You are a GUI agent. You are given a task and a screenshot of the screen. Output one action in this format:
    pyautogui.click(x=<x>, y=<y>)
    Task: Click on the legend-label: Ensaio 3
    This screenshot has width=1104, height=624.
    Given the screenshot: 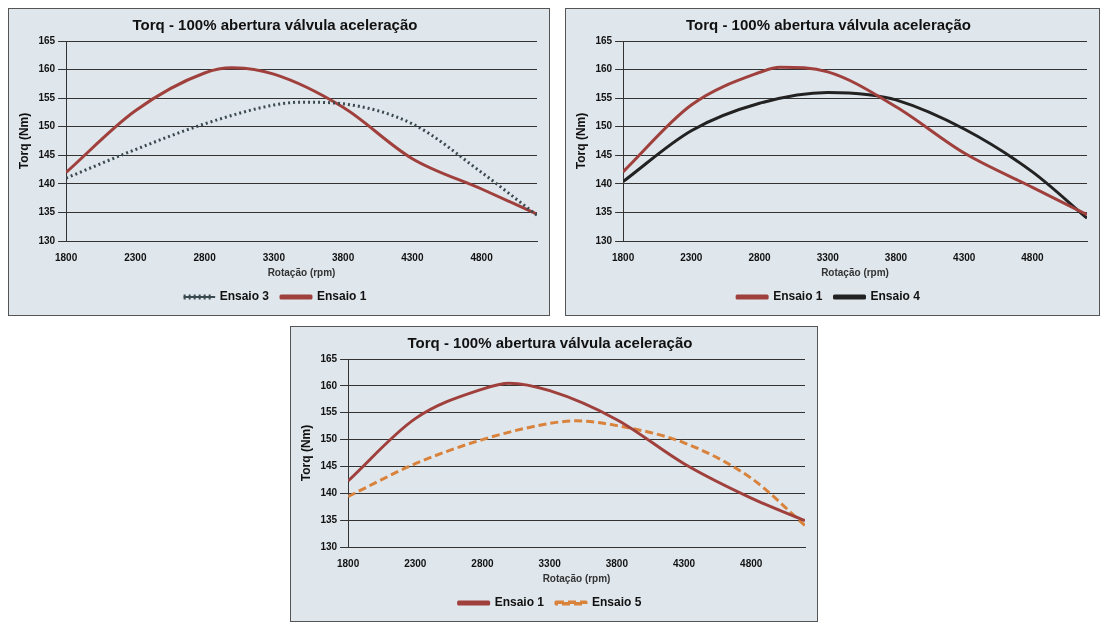 What is the action you would take?
    pyautogui.click(x=244, y=296)
    